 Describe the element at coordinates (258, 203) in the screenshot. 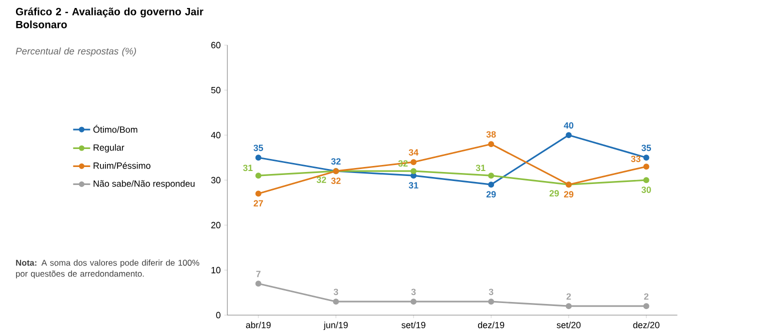

I see `data-label: 27` at that location.